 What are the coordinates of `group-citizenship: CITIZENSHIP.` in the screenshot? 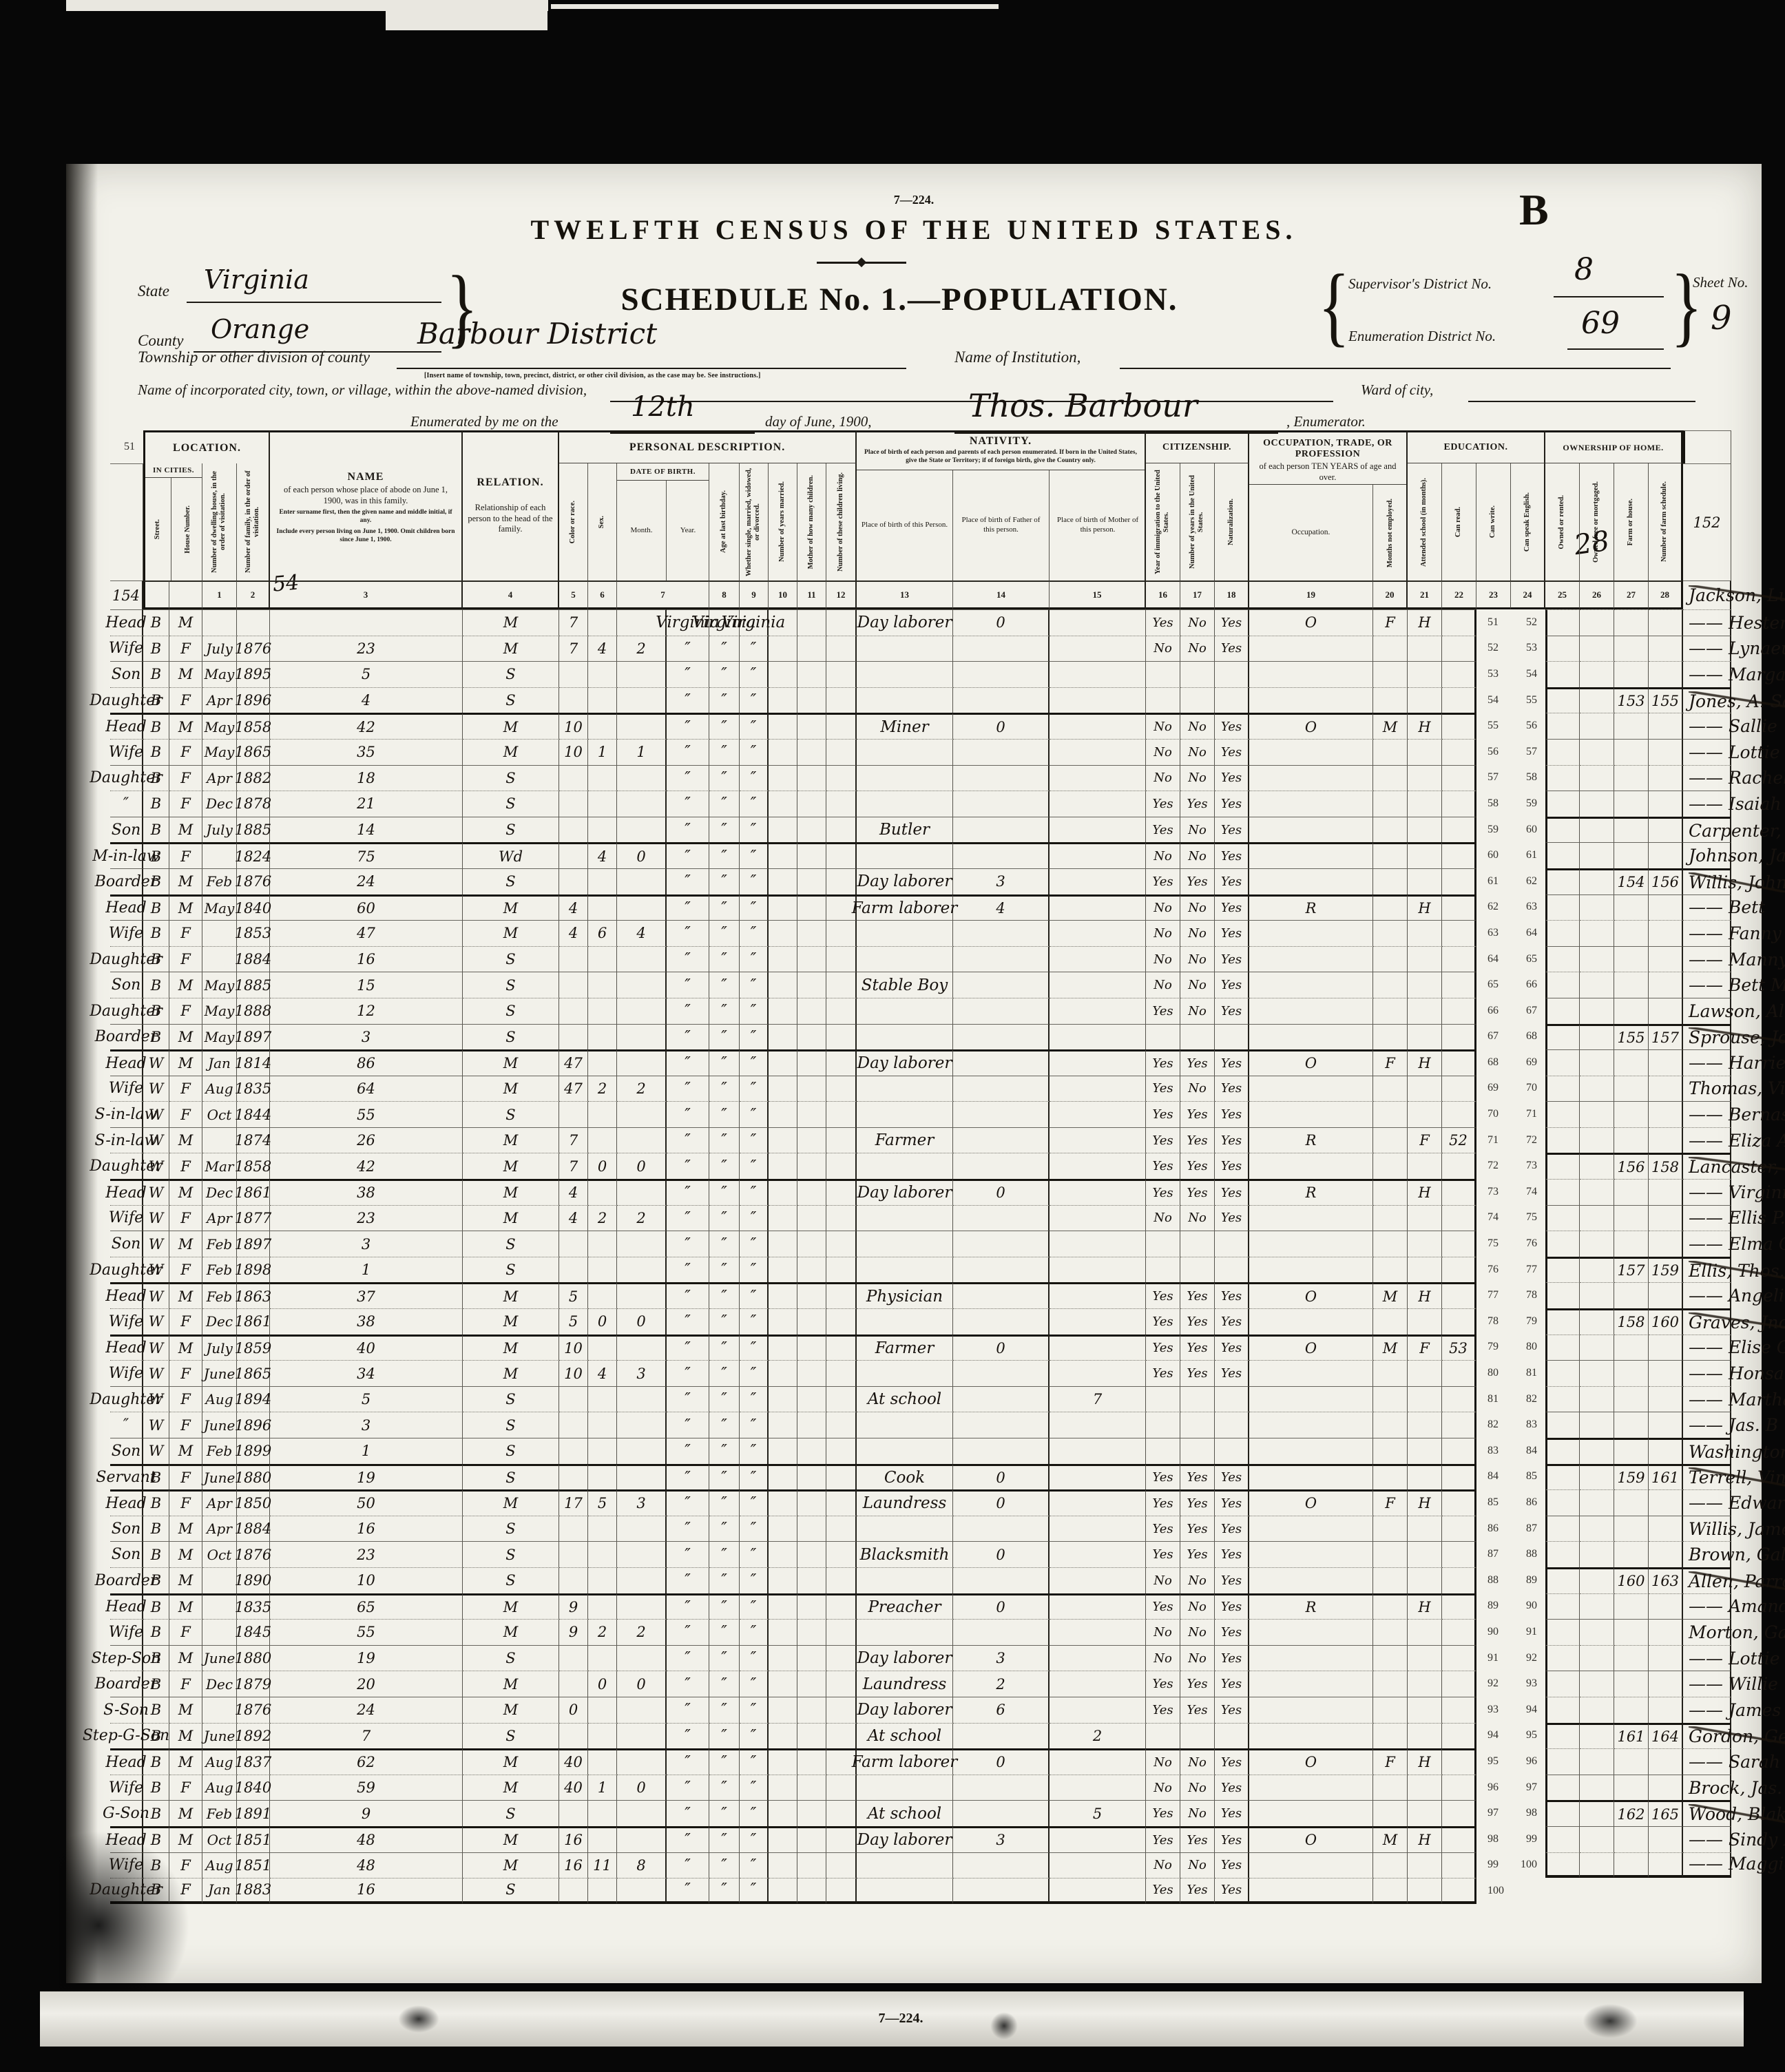 It's located at (1197, 447).